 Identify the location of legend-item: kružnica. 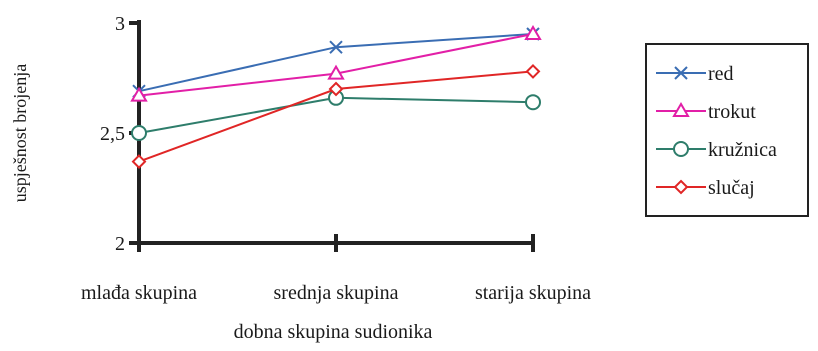
(716, 150).